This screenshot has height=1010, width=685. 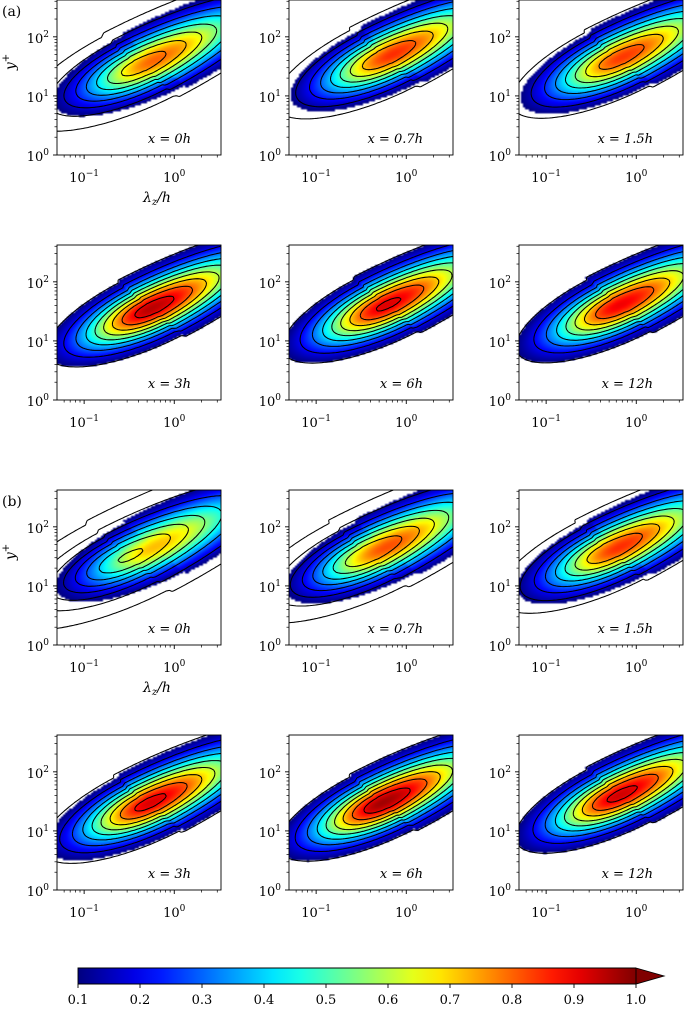 I want to click on colorbar-gradient, so click(x=357, y=976).